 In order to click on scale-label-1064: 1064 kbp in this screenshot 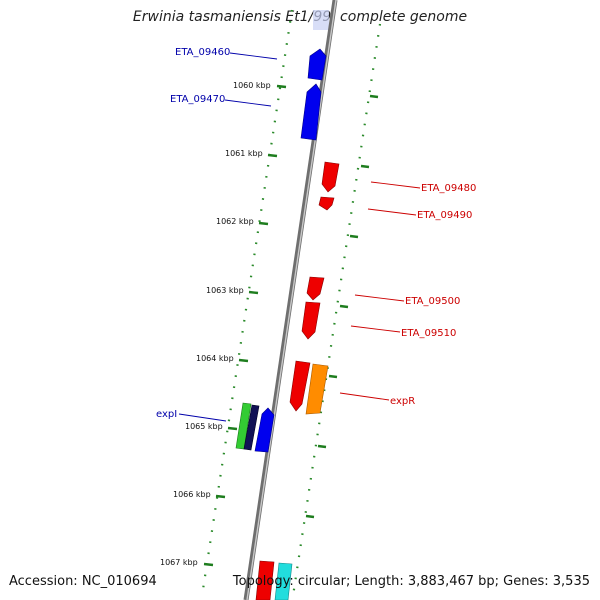, I will do `click(215, 358)`.